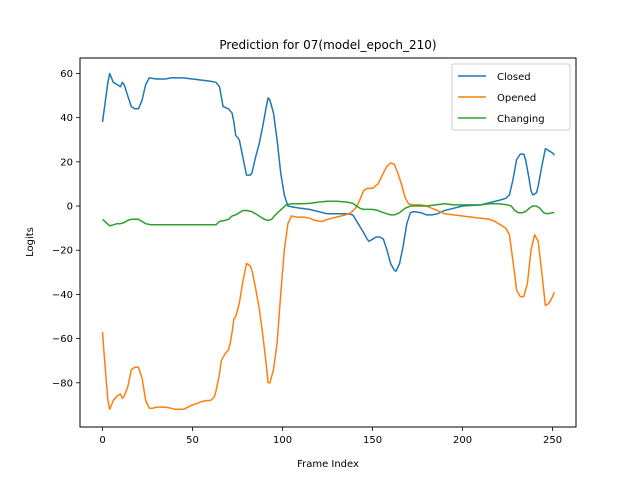 The height and width of the screenshot is (480, 640). Describe the element at coordinates (66, 162) in the screenshot. I see `y-tick-label: 20` at that location.